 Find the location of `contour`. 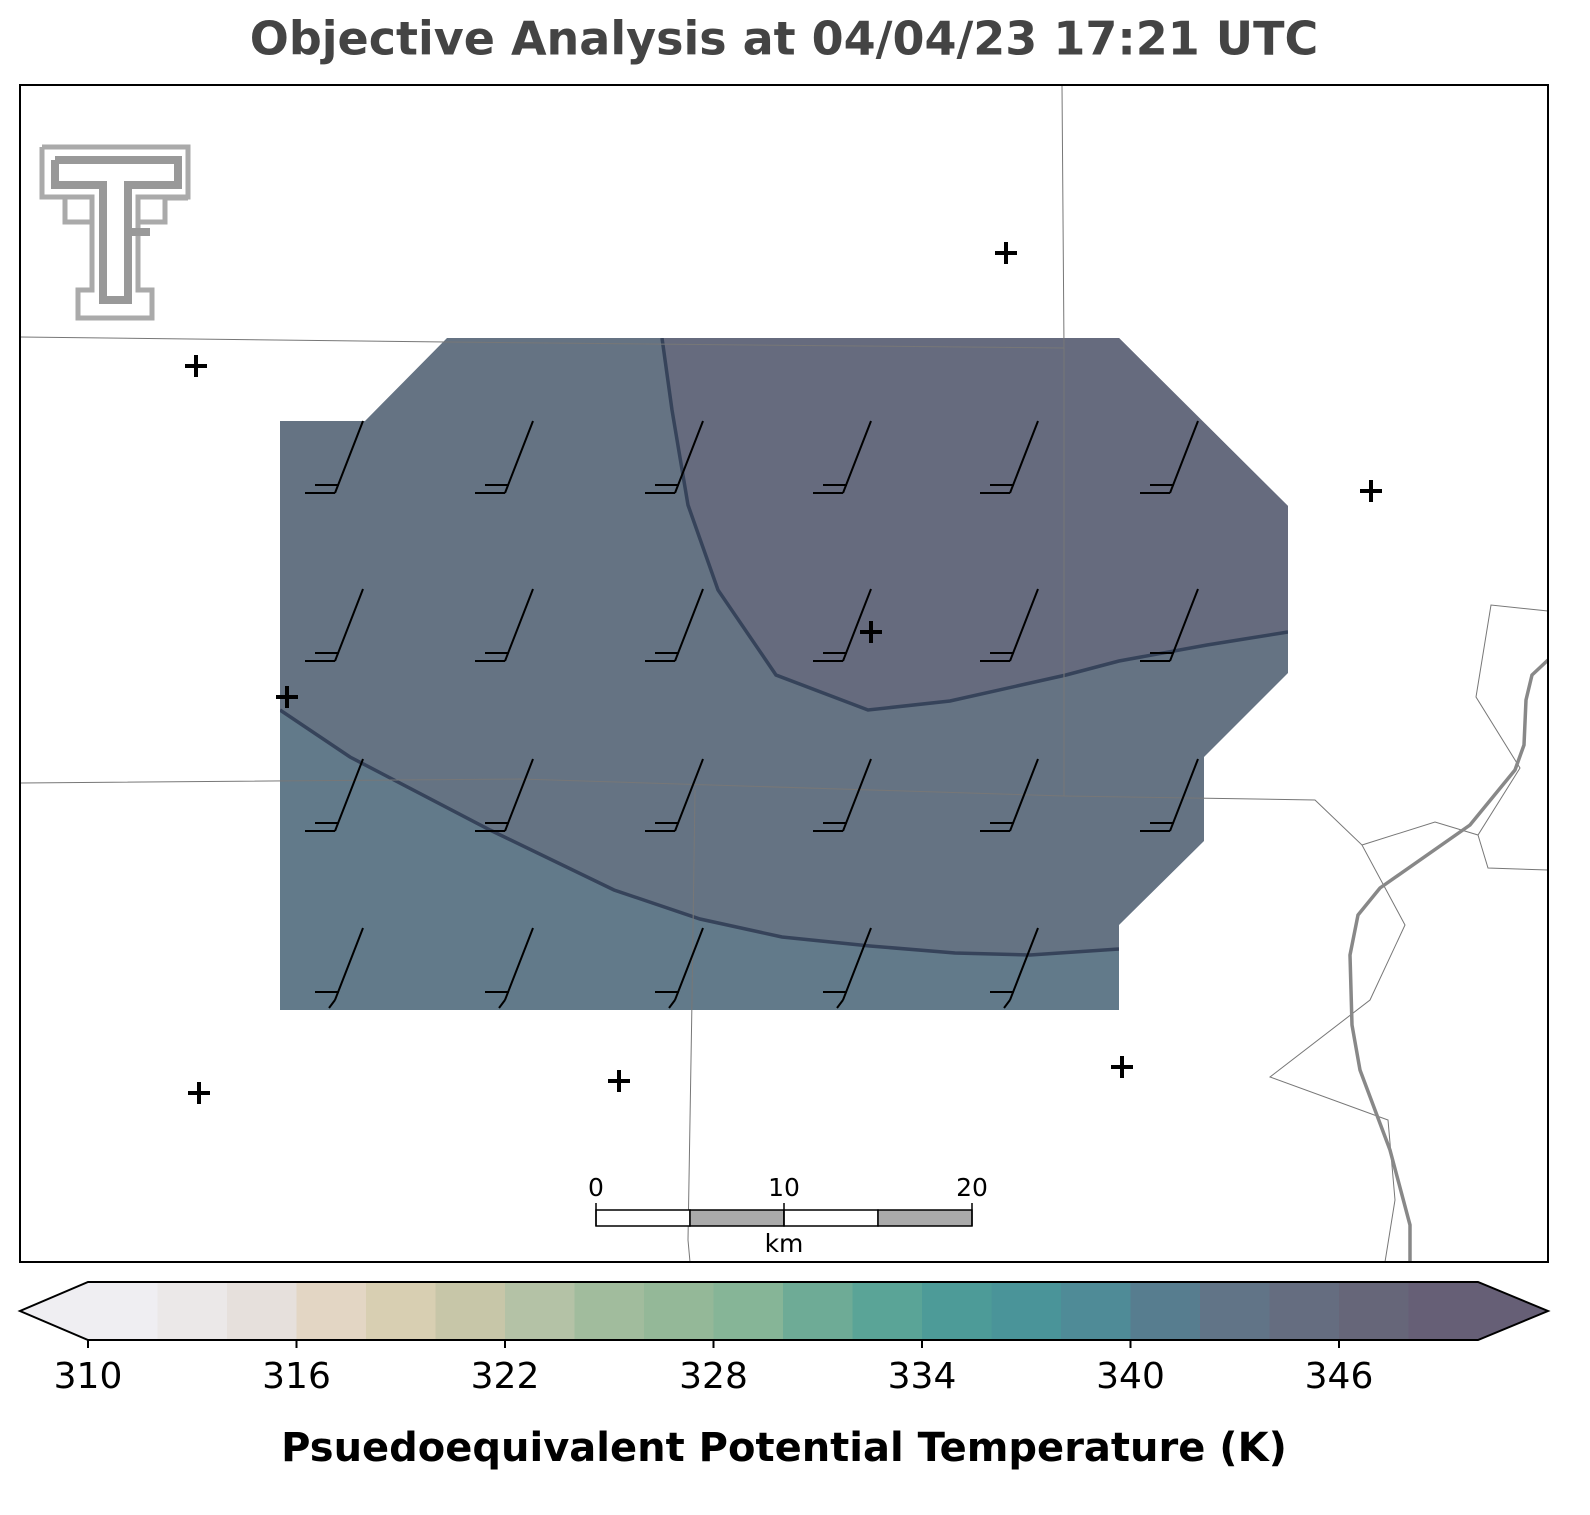

contour is located at coordinates (700, 832).